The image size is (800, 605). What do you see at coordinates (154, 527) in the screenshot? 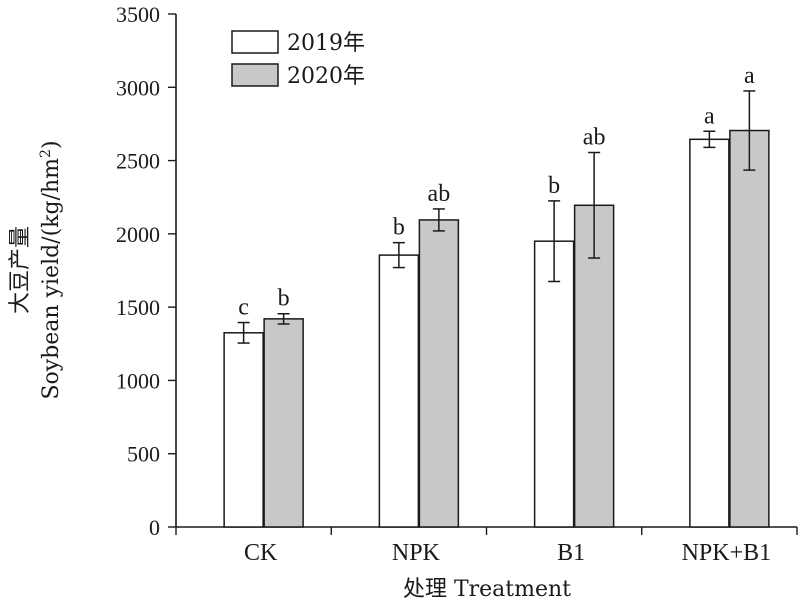
I see `y-tick-label: 0` at bounding box center [154, 527].